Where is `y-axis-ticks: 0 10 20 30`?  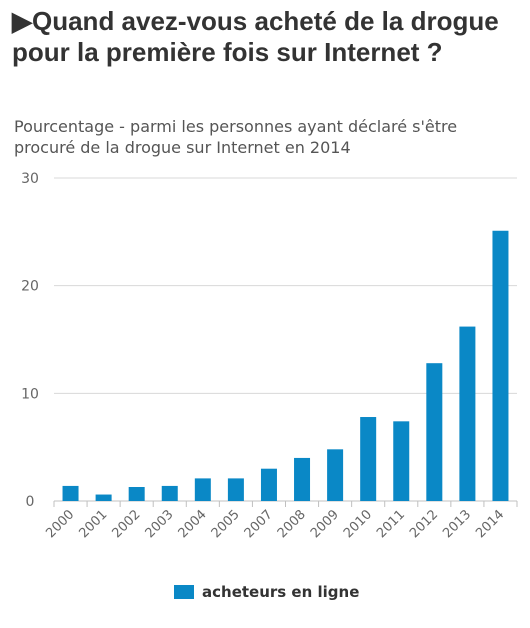 y-axis-ticks: 0 10 20 30 is located at coordinates (30, 340).